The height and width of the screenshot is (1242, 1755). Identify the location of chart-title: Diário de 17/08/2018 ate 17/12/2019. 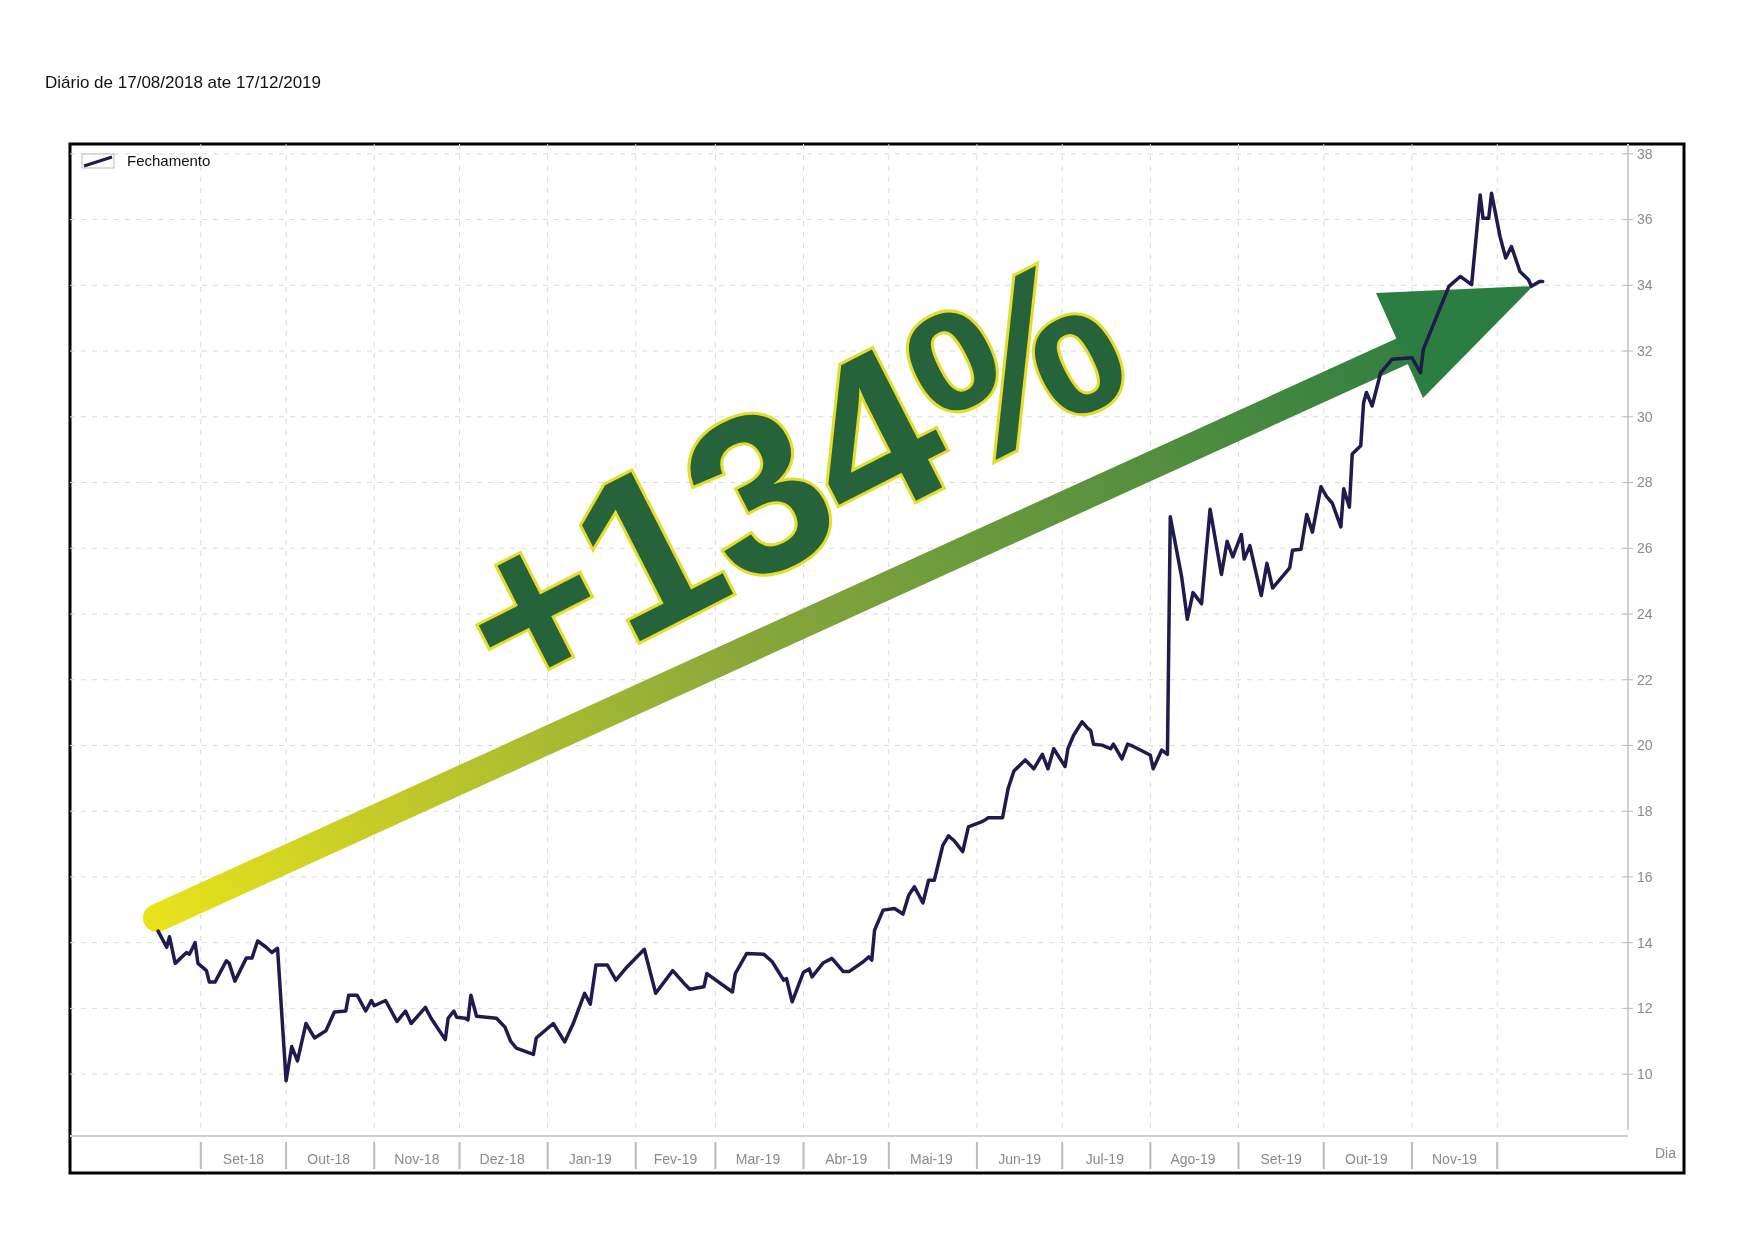
(183, 82).